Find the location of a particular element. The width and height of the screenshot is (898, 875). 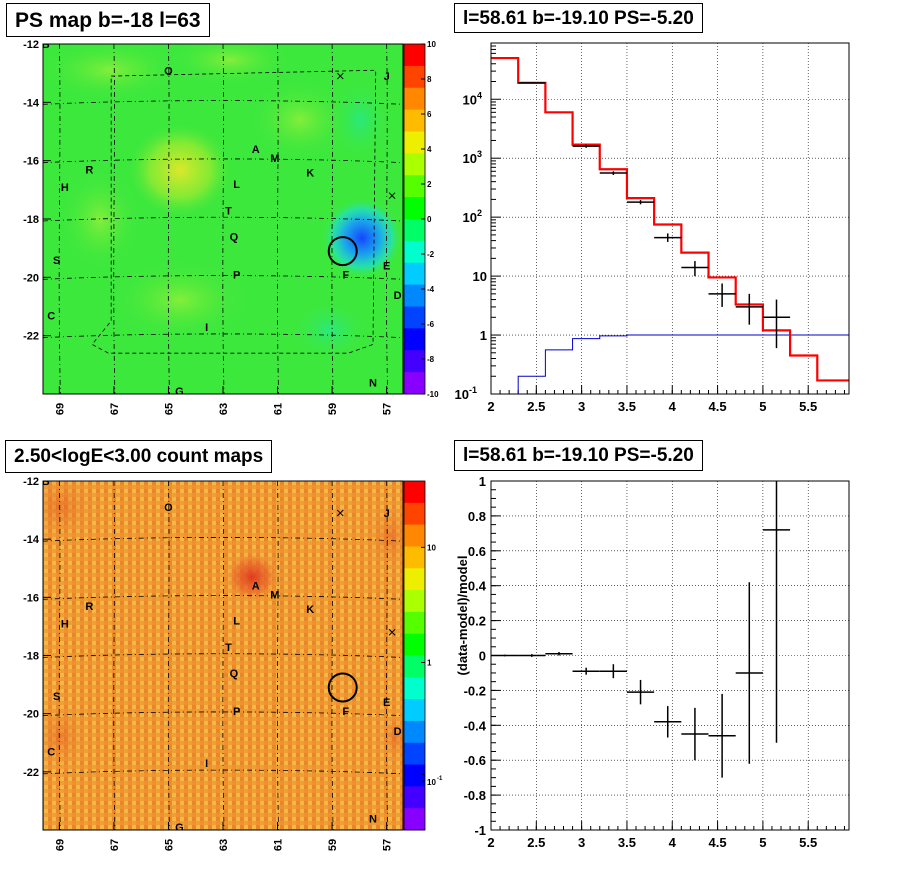

x-tick-label: 3.5 is located at coordinates (627, 406).